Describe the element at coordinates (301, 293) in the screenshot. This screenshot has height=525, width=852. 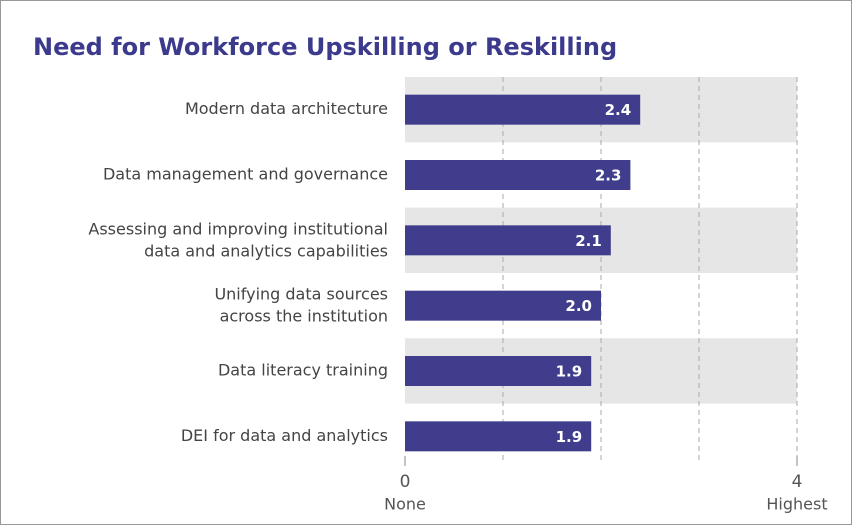
I see `label-line: Unifying data sources` at that location.